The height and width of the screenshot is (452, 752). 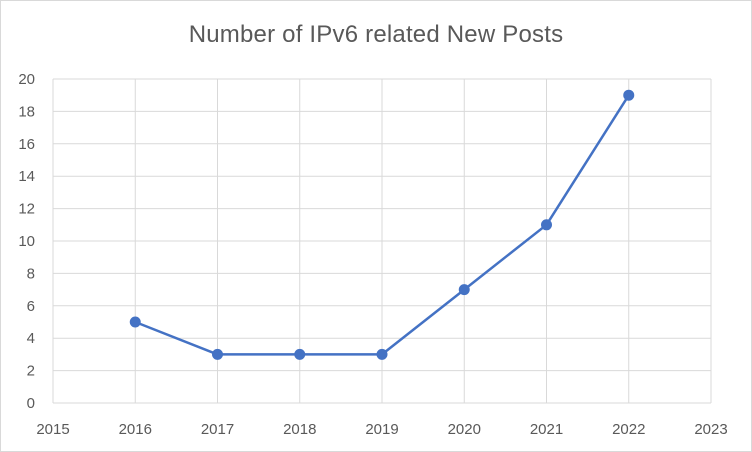 I want to click on y-tick-label: 2, so click(x=31, y=371).